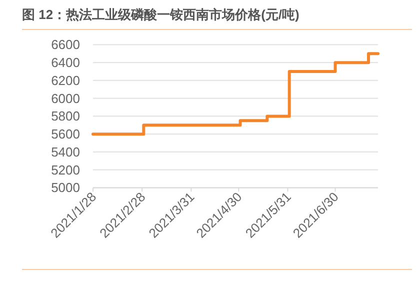  What do you see at coordinates (65, 188) in the screenshot?
I see `y-tick-label: 5000` at bounding box center [65, 188].